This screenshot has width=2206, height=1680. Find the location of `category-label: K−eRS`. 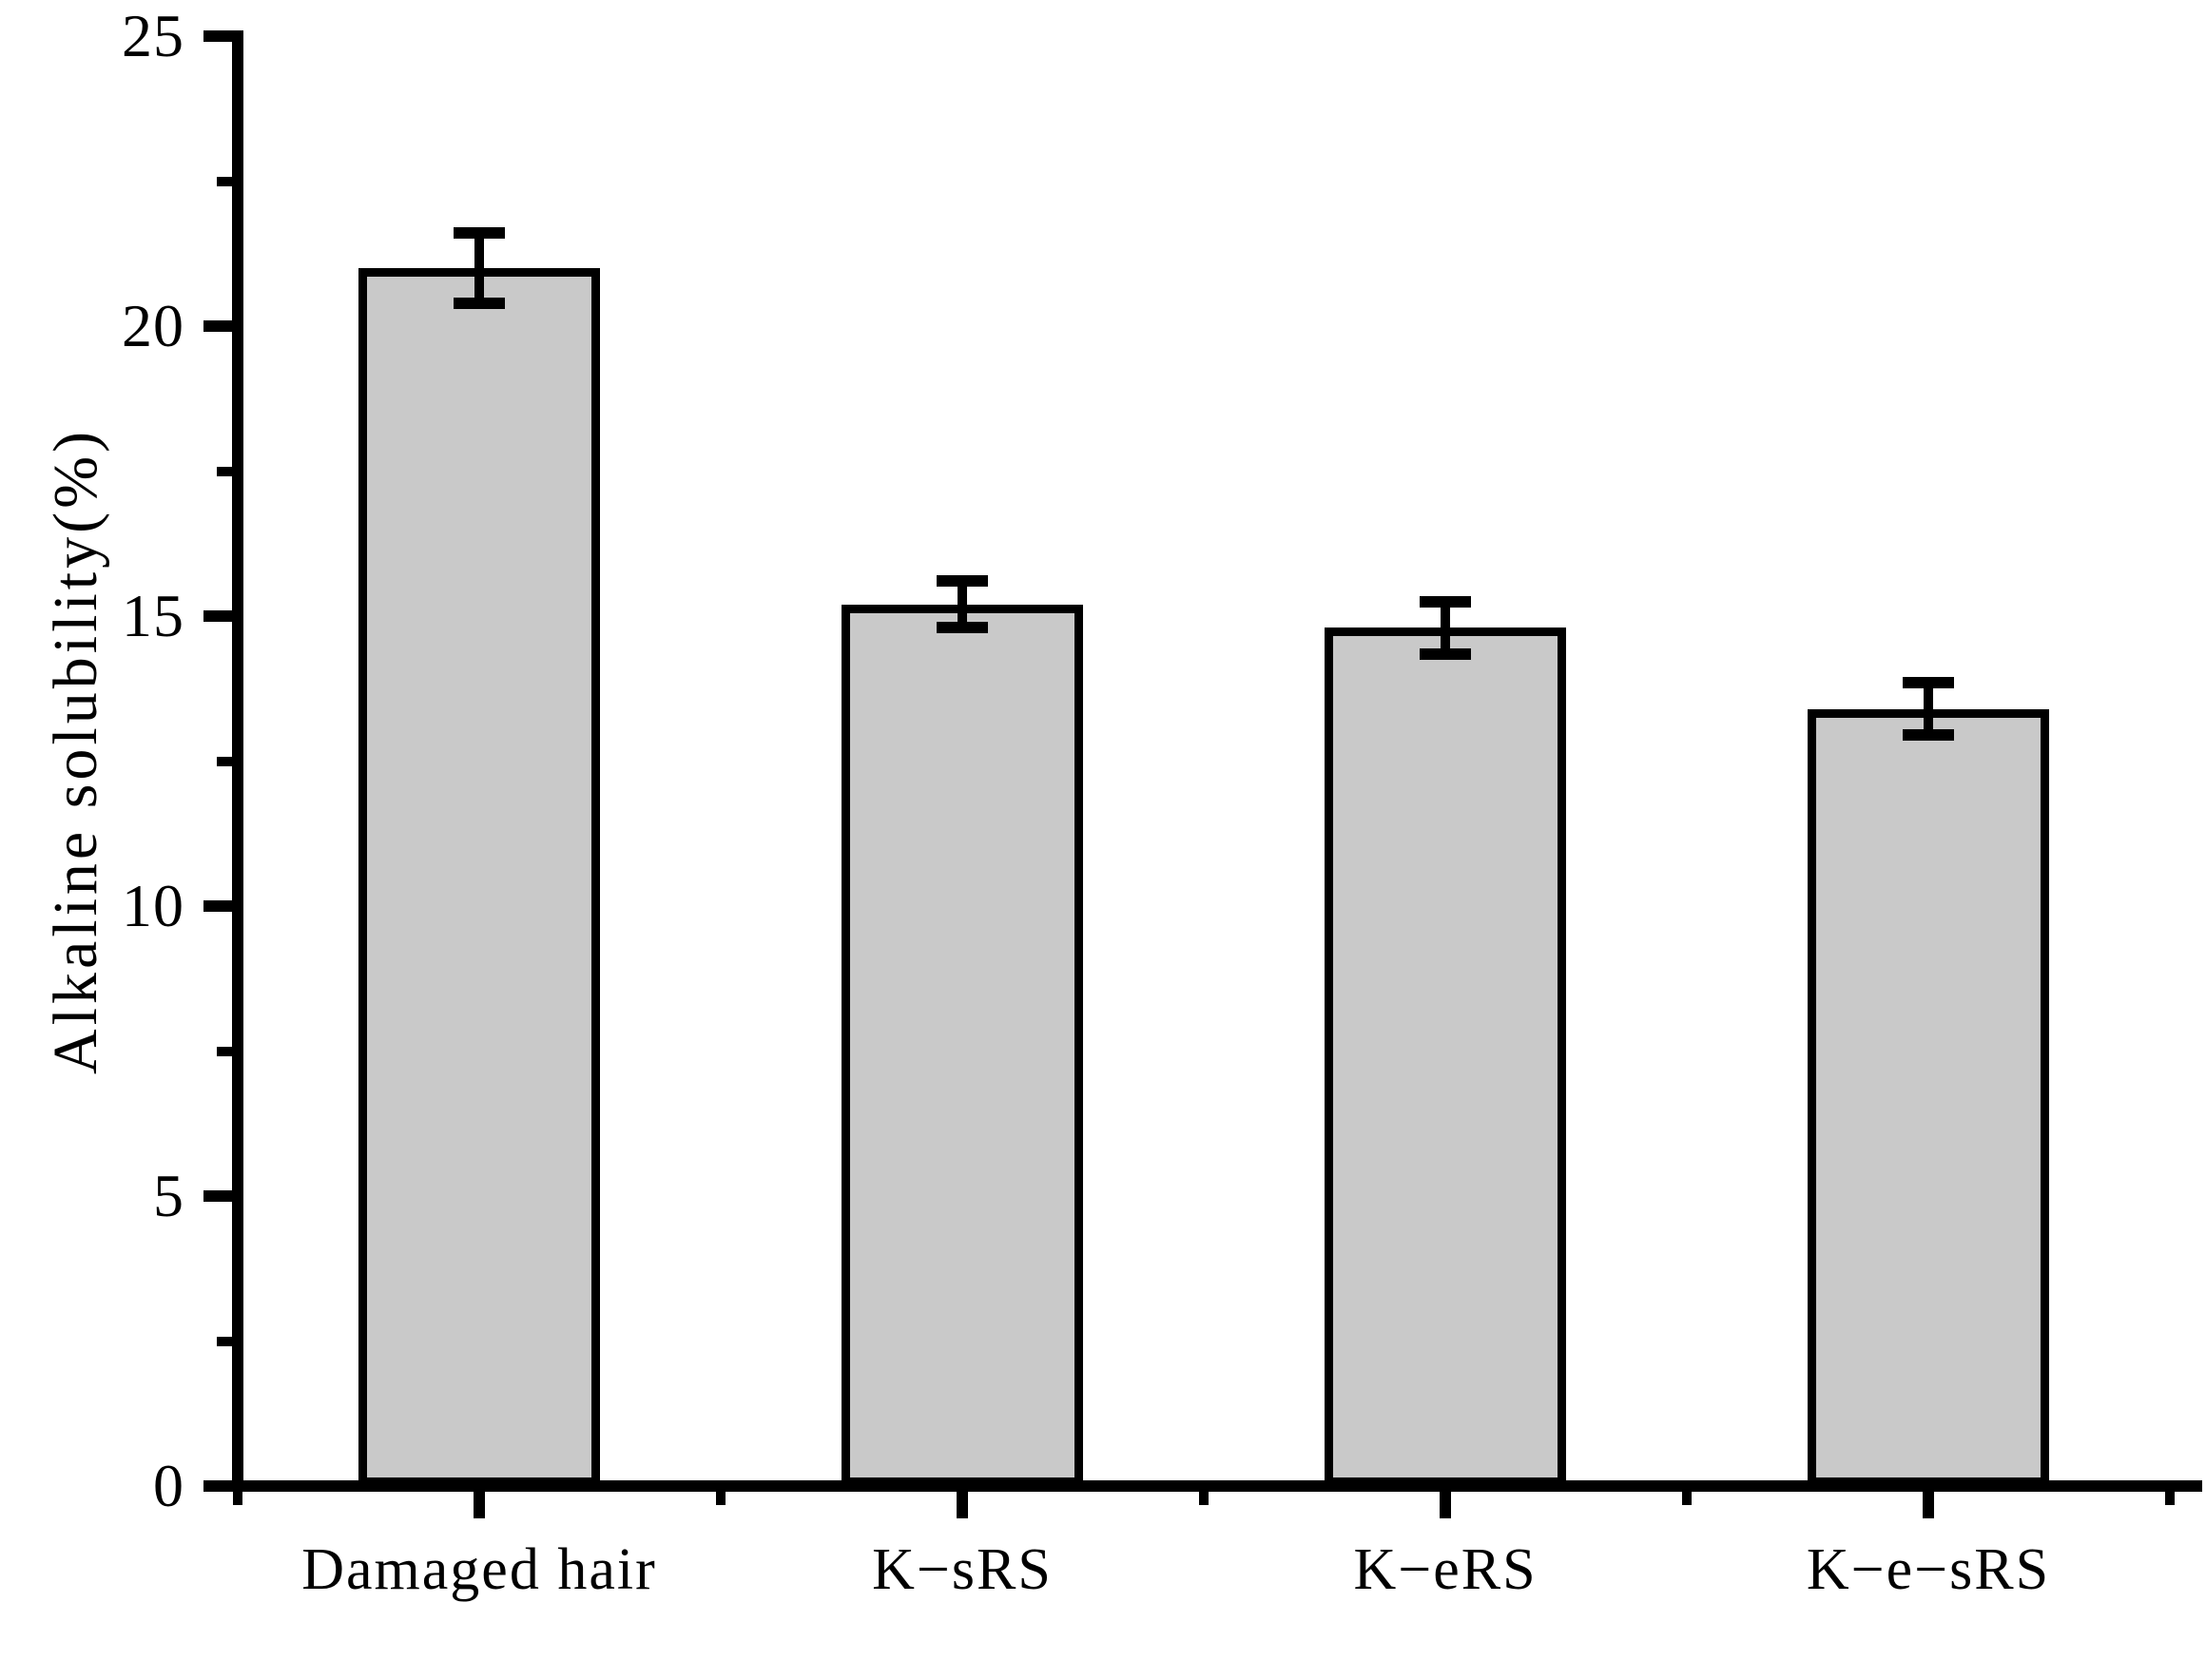

category-label: K−eRS is located at coordinates (1445, 1569).